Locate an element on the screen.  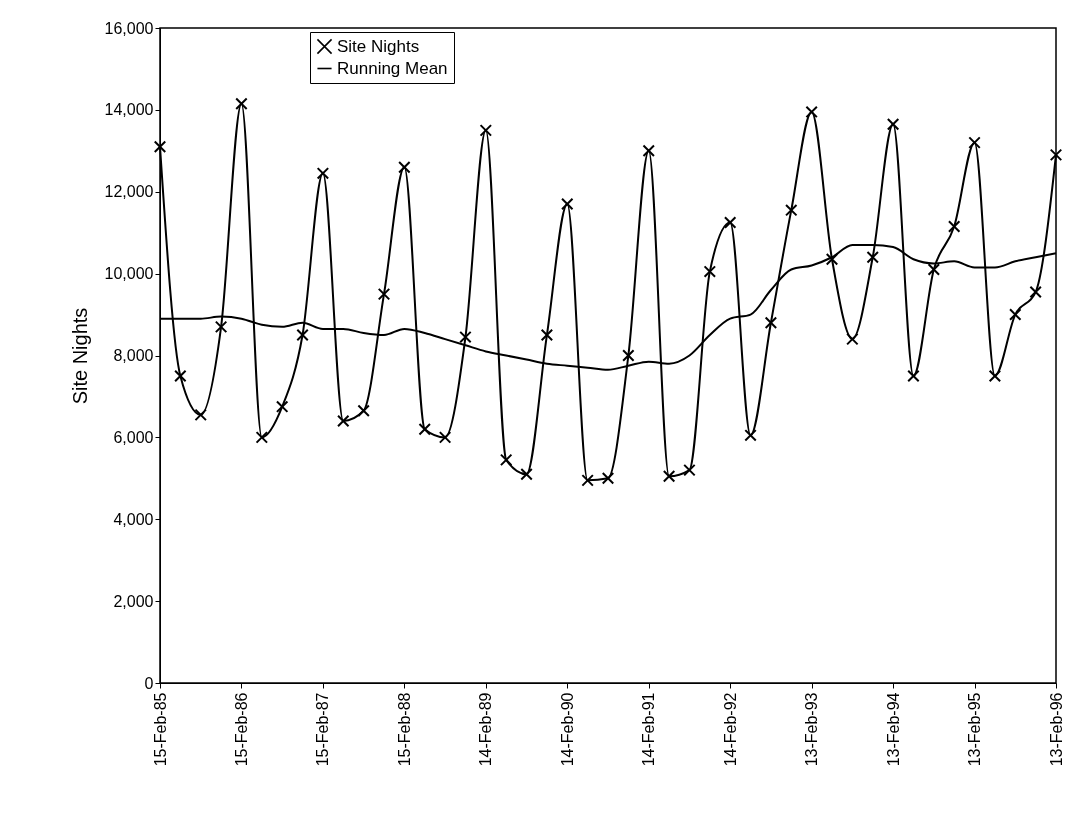
y-tick-label: 12,000 is located at coordinates (129, 192).